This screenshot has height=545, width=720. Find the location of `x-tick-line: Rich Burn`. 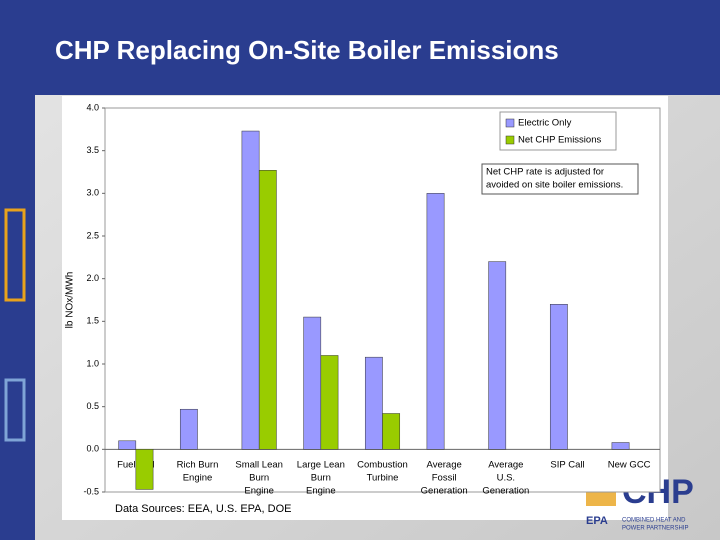

x-tick-line: Rich Burn is located at coordinates (198, 464).